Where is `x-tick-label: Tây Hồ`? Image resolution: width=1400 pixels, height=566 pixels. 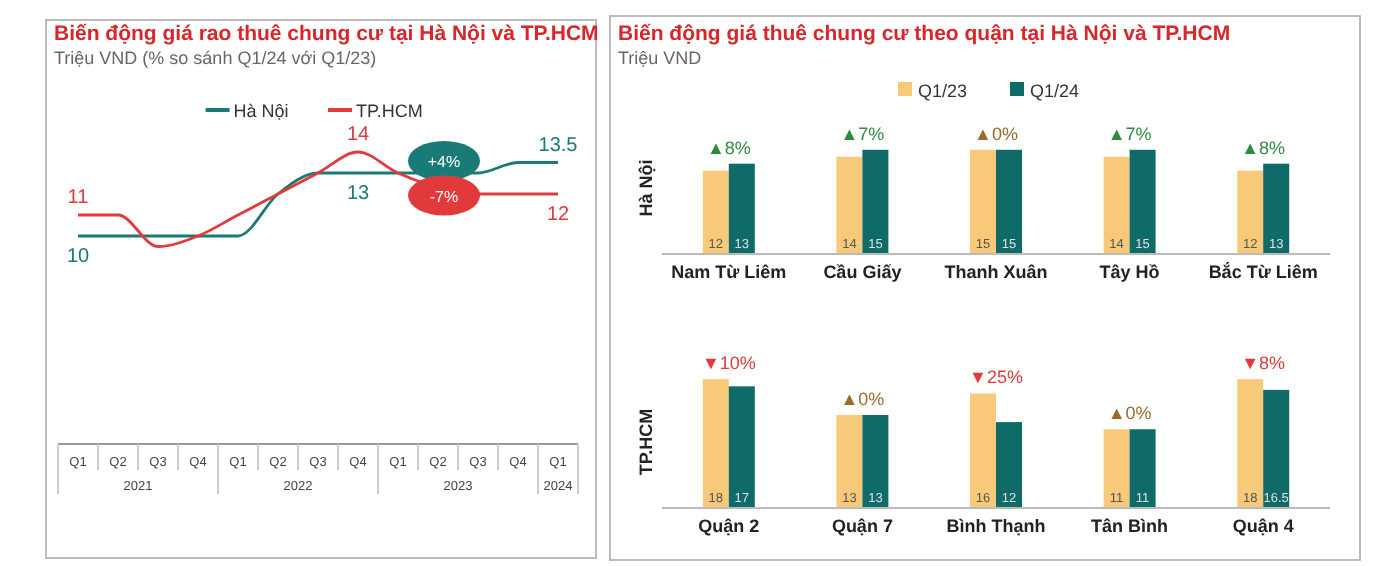
x-tick-label: Tây Hồ is located at coordinates (1130, 272).